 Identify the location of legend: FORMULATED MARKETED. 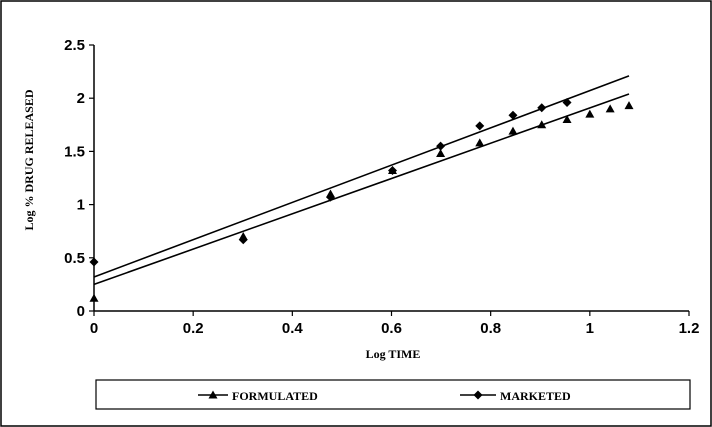
(393, 394).